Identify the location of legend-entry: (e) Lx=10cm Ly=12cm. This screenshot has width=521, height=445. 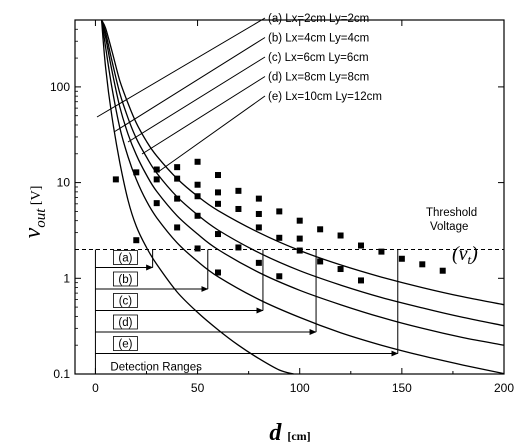
(325, 97).